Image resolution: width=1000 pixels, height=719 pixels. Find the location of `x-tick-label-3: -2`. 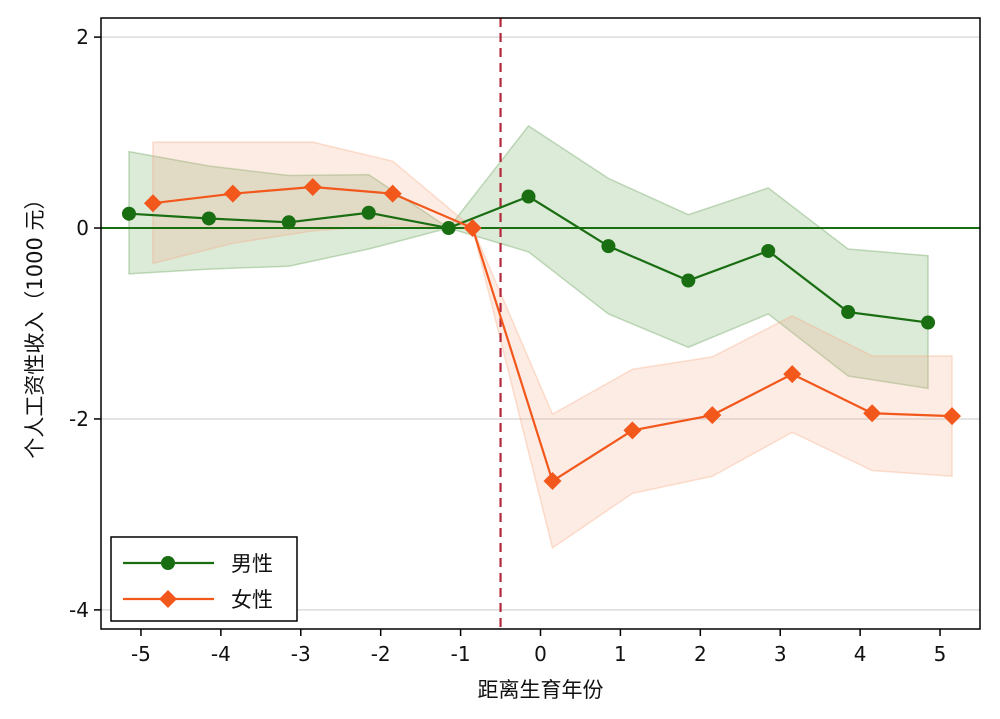

x-tick-label-3: -2 is located at coordinates (381, 654).